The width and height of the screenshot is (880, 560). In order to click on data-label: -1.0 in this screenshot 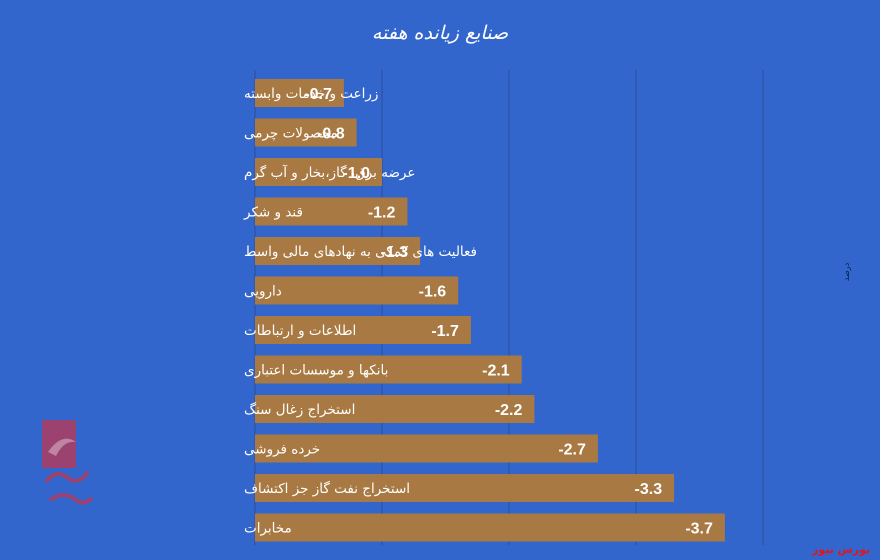, I will do `click(356, 173)`.